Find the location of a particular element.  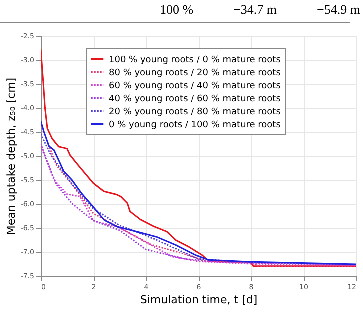

legend-label: 40 % young roots / 60 % mature roots is located at coordinates (195, 99).